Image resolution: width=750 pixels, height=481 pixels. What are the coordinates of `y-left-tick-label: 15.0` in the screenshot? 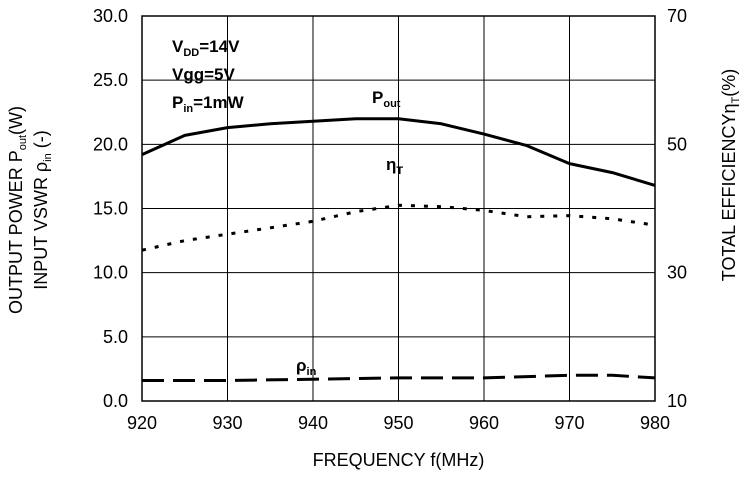 It's located at (110, 209).